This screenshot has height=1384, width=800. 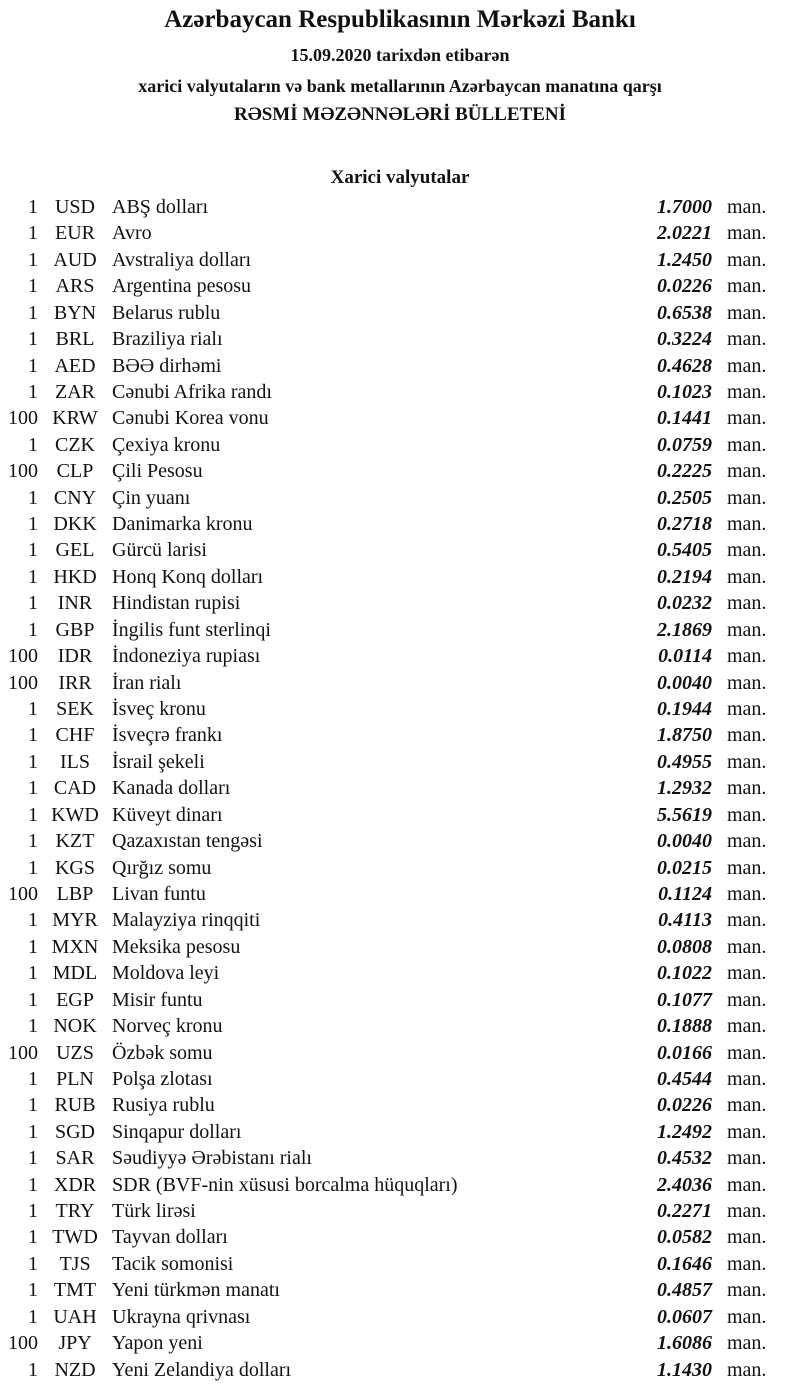 What do you see at coordinates (162, 867) in the screenshot?
I see `currency-name: Qırğız somu` at bounding box center [162, 867].